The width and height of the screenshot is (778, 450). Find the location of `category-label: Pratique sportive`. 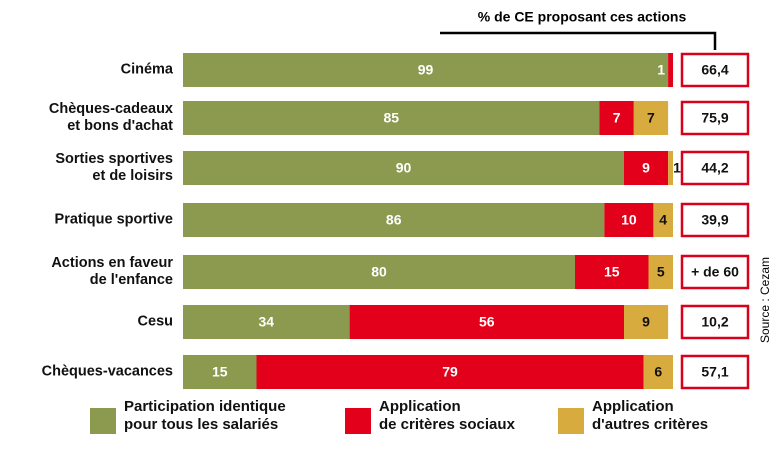

category-label: Pratique sportive is located at coordinates (113, 219).